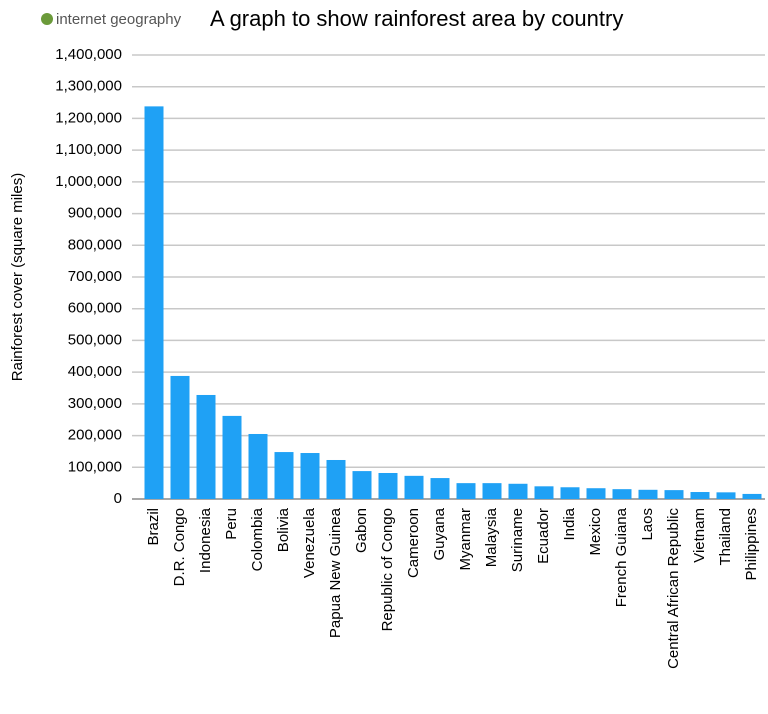 The image size is (768, 714). What do you see at coordinates (543, 536) in the screenshot?
I see `x-tick-label: Ecuador` at bounding box center [543, 536].